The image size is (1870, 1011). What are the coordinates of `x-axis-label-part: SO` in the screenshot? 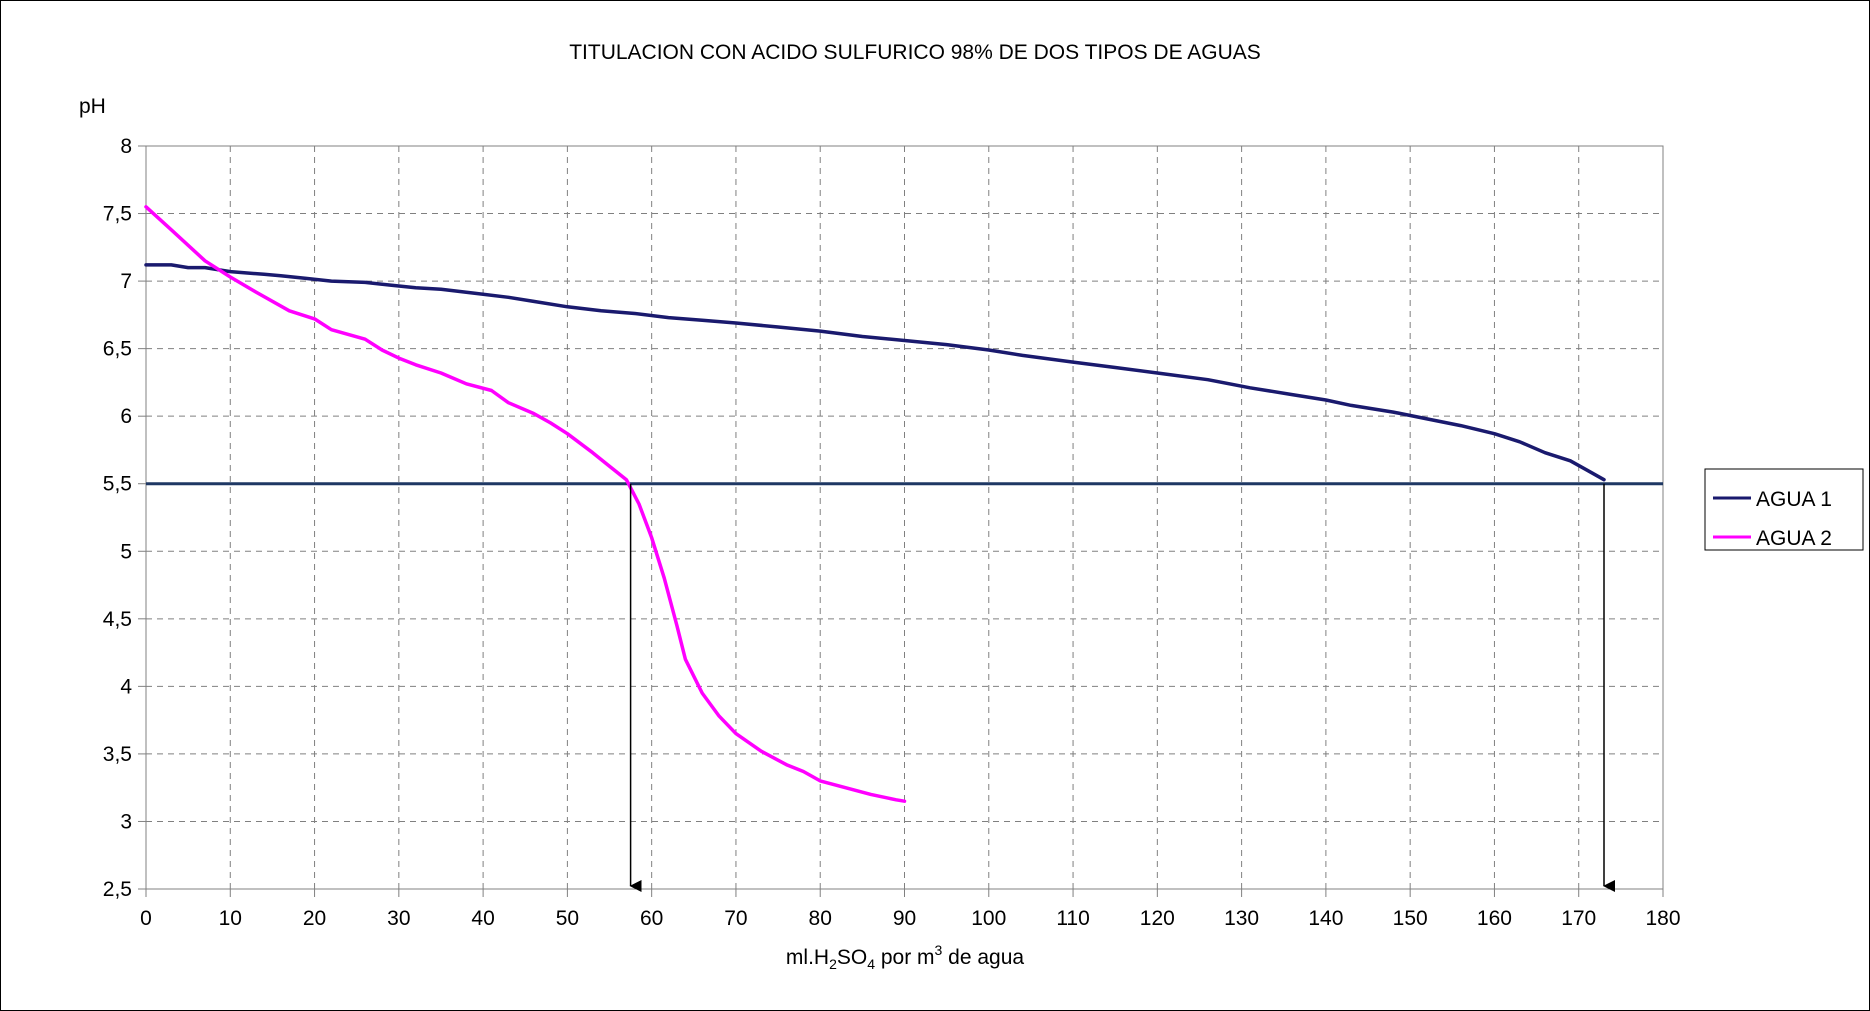 It's located at (852, 957).